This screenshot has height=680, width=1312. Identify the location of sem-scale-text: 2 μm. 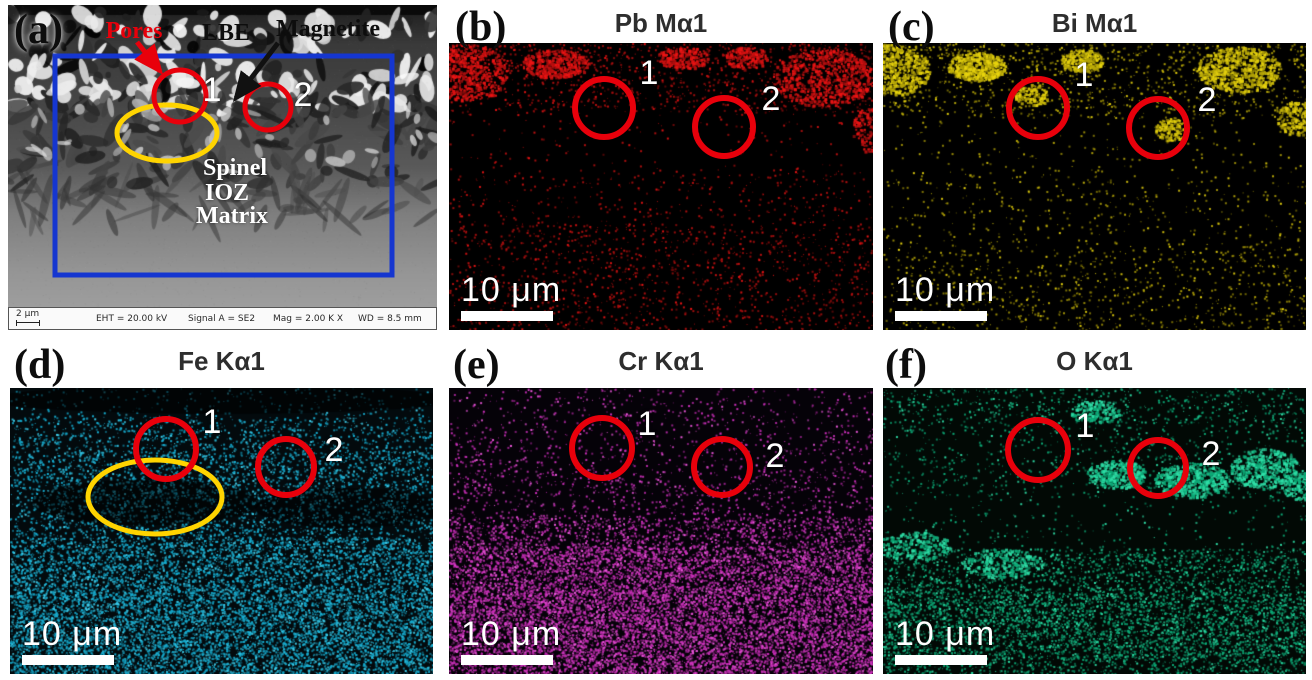
(28, 314).